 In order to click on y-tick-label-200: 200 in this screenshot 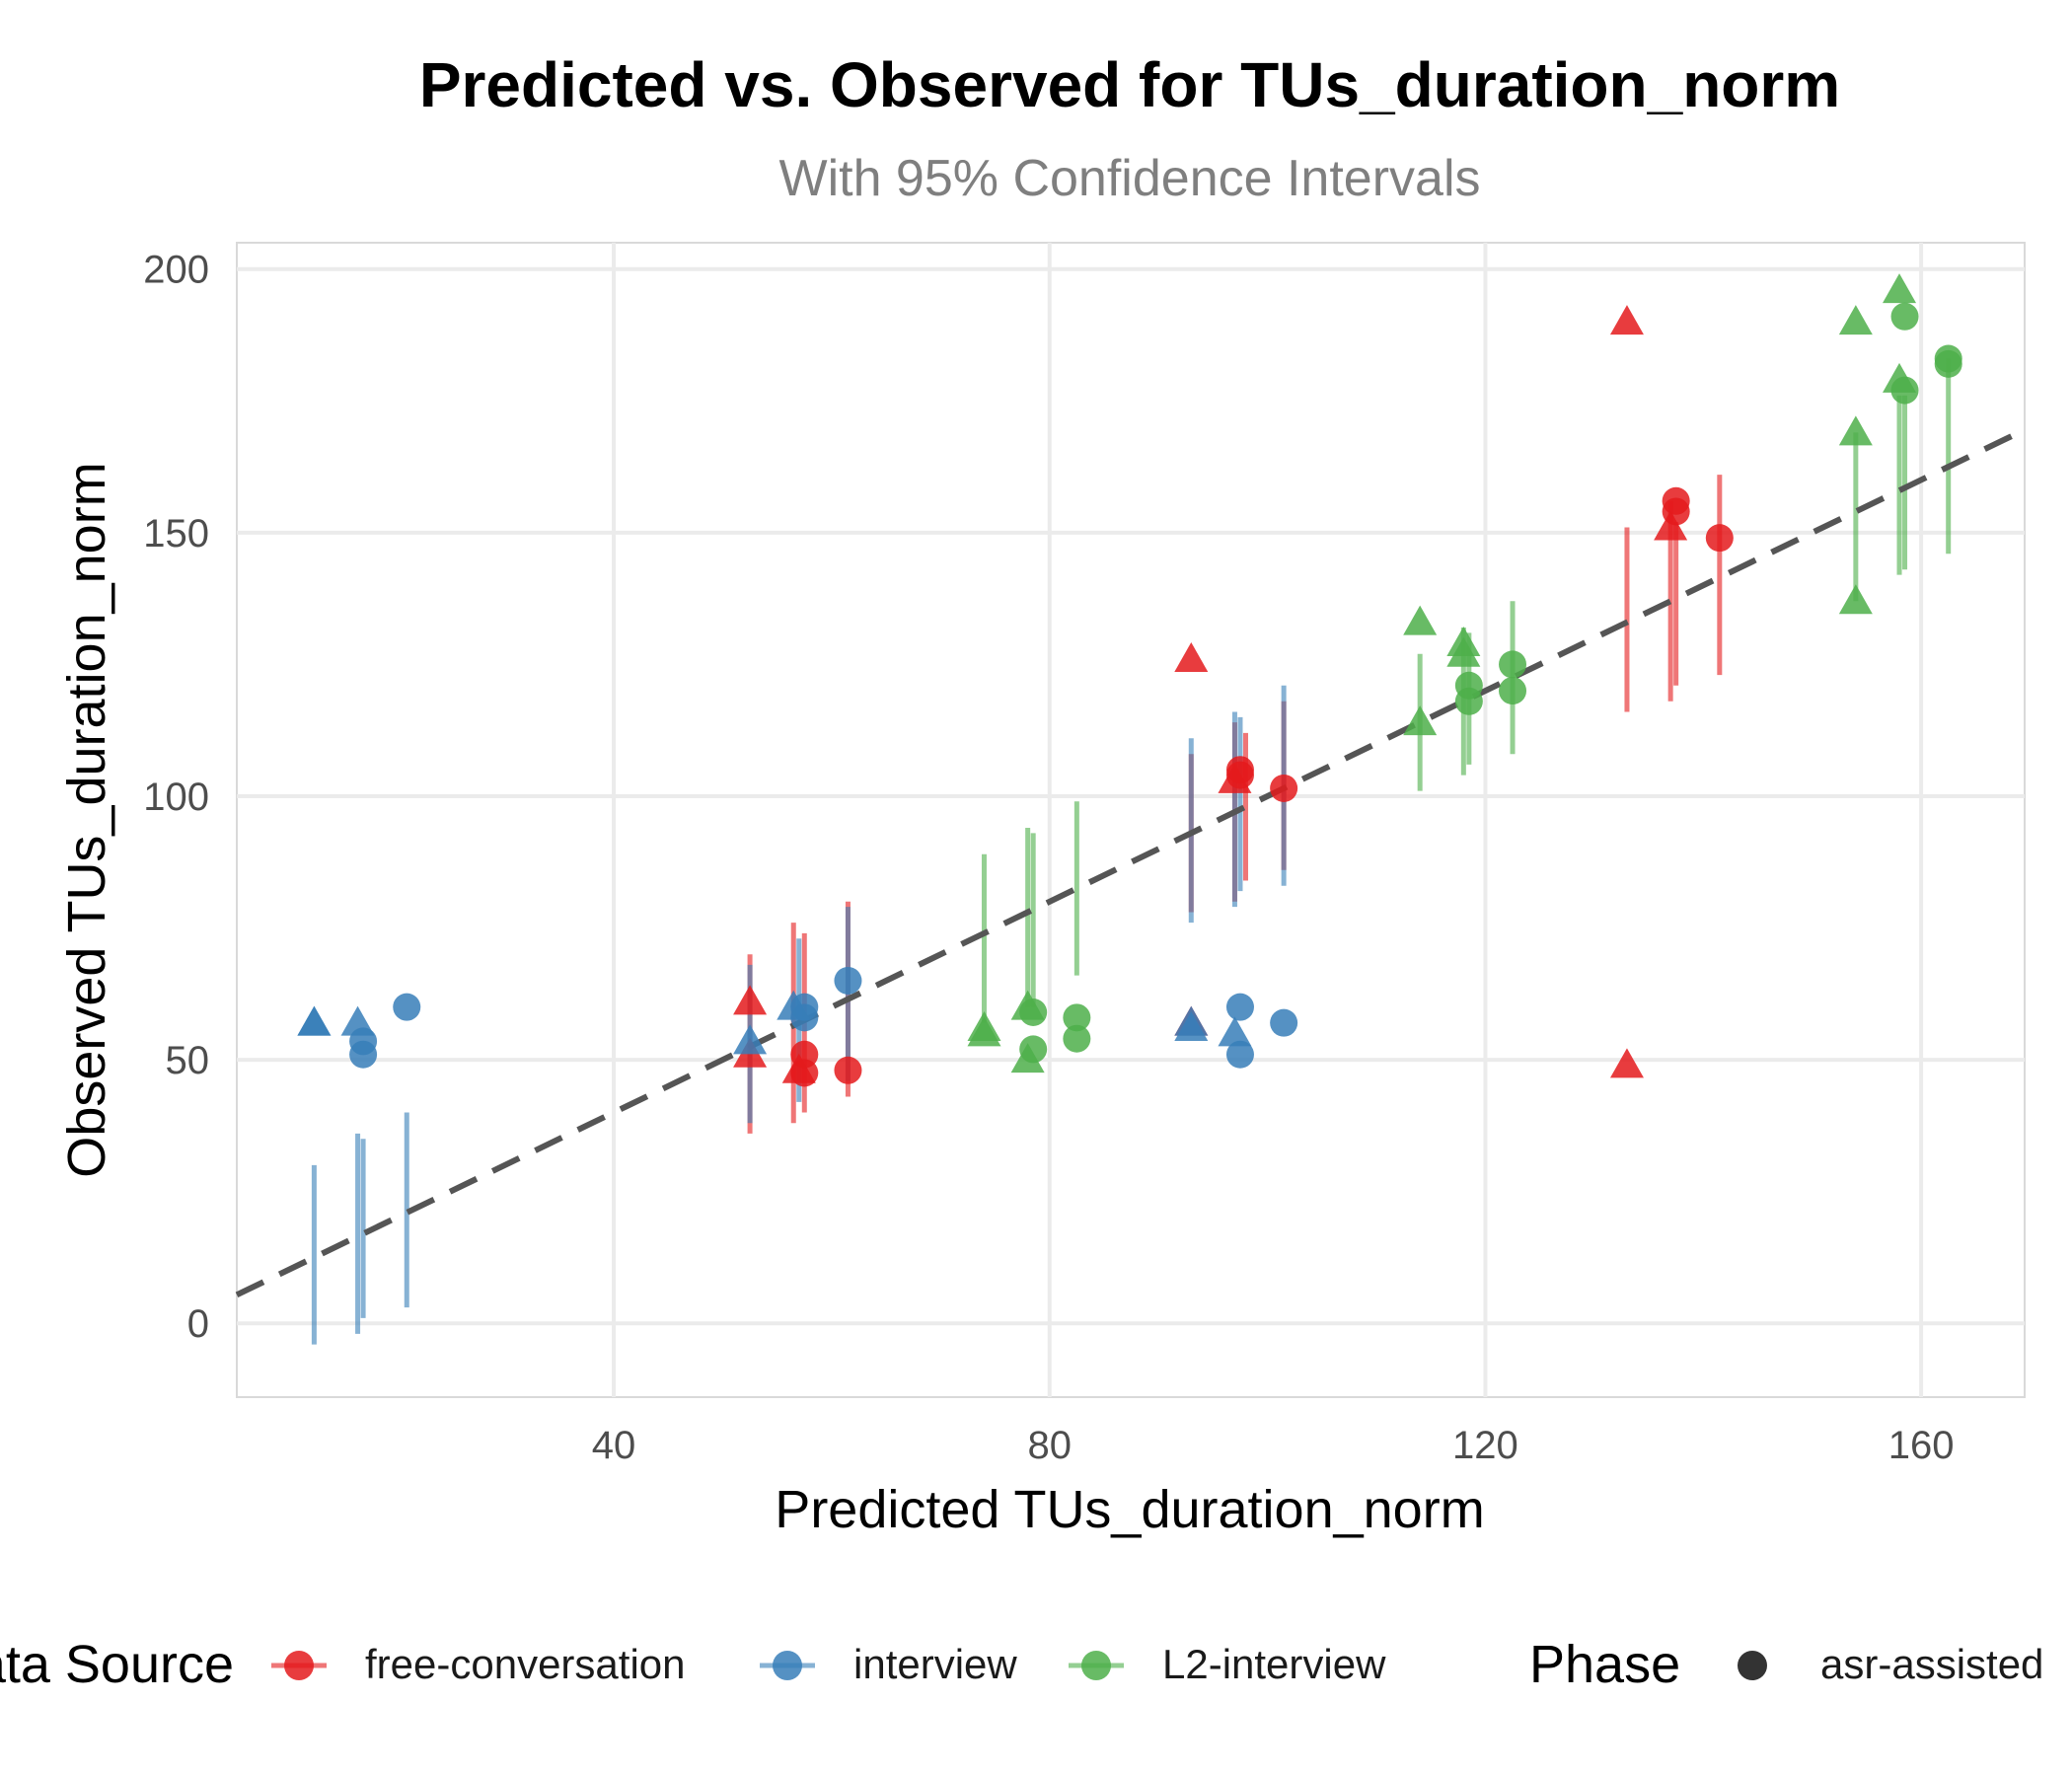, I will do `click(176, 270)`.